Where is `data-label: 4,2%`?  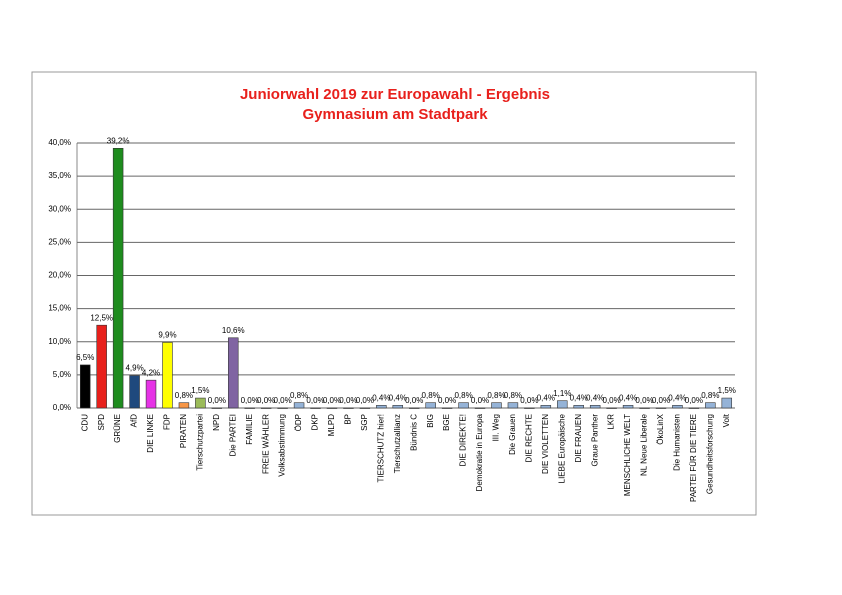 data-label: 4,2% is located at coordinates (151, 372).